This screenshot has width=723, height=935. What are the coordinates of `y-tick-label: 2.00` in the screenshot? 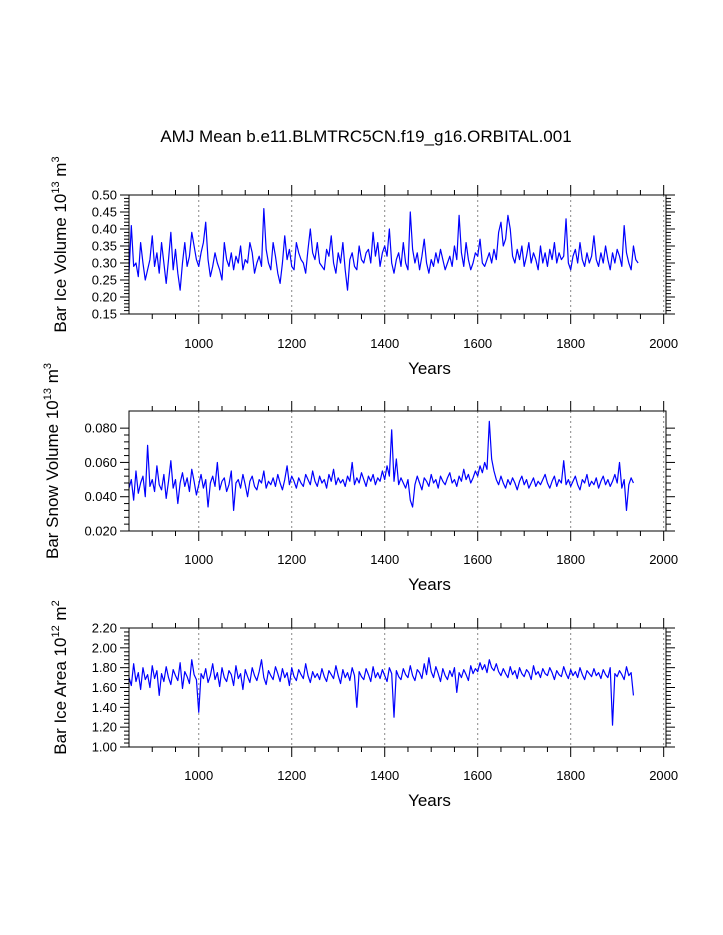 It's located at (104, 647).